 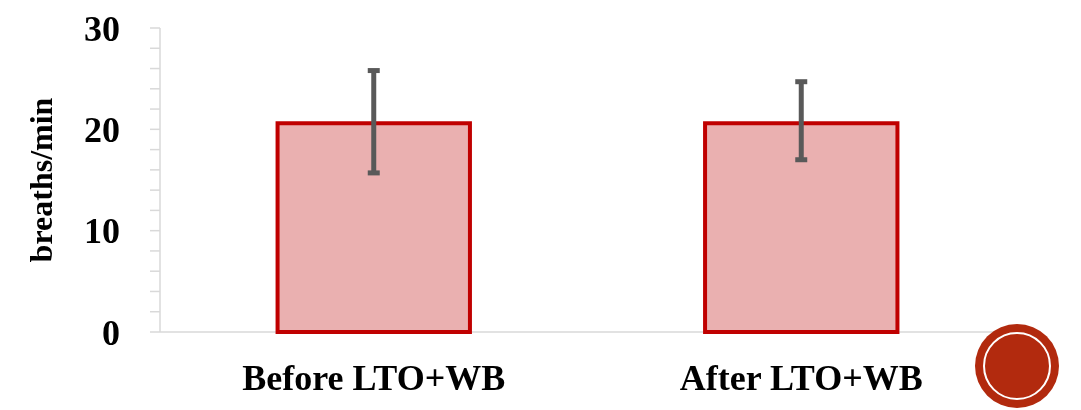 I want to click on y-tick-label: 10, so click(x=102, y=231).